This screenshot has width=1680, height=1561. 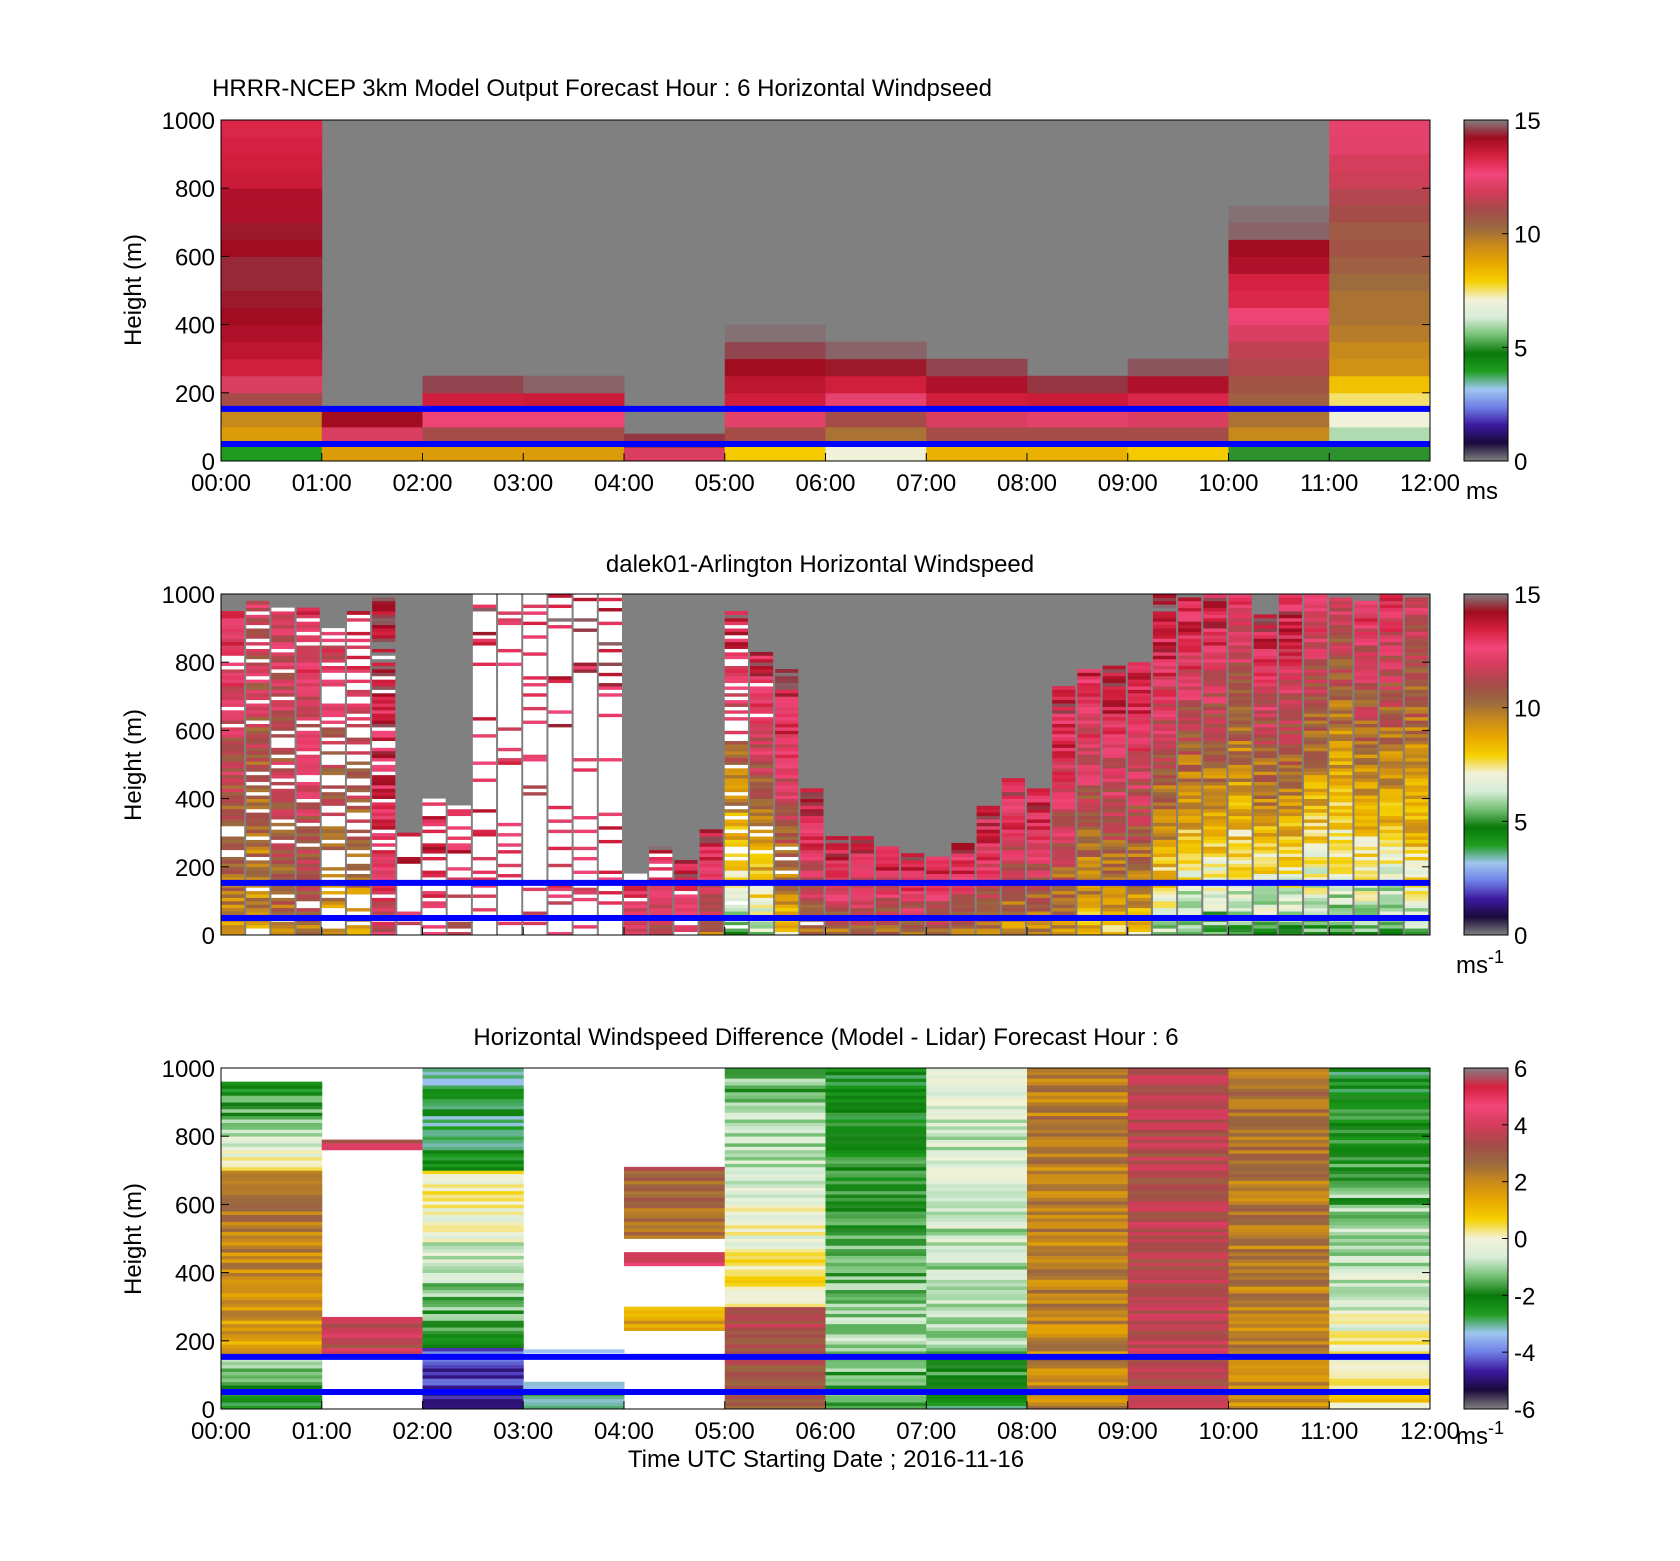 What do you see at coordinates (422, 1431) in the screenshot?
I see `x-tick-label: 02:00` at bounding box center [422, 1431].